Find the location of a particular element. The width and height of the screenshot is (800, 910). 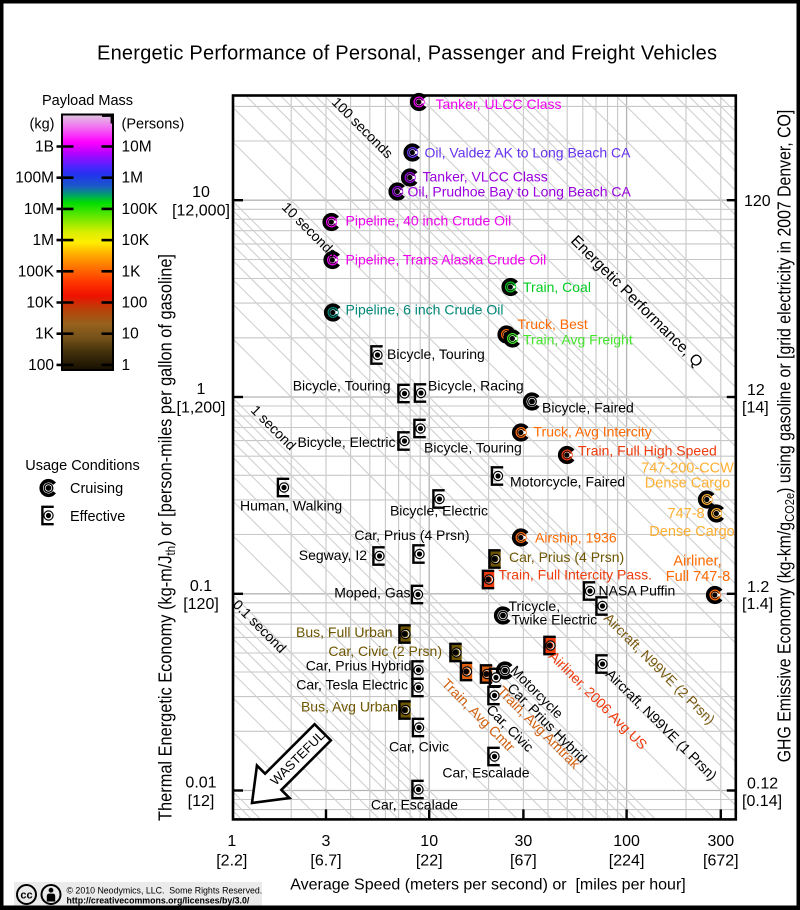

svg-text: Bus, Full Urban is located at coordinates (344, 632).